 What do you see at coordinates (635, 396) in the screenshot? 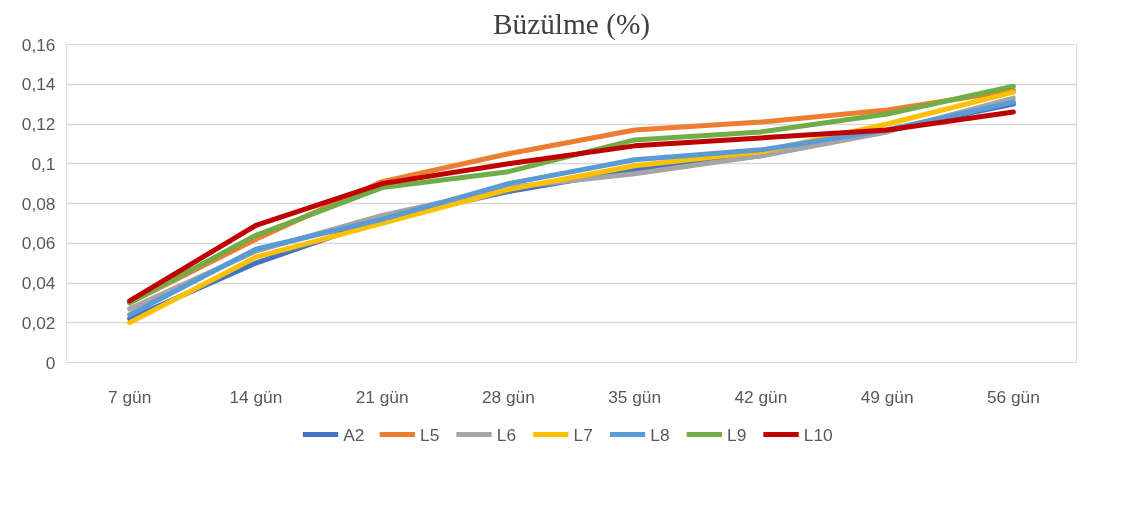
I see `x-tick-label: 35 gün` at bounding box center [635, 396].